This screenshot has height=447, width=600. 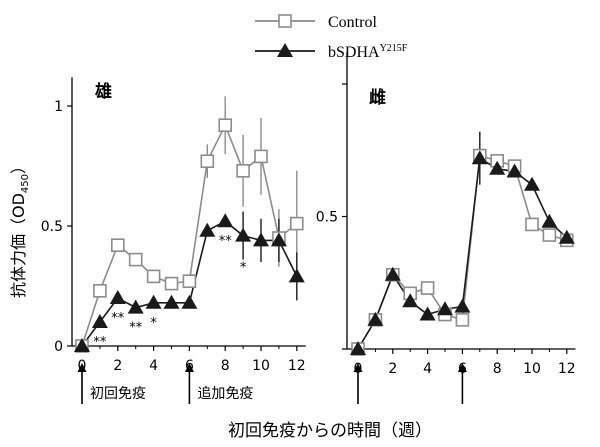 What do you see at coordinates (330, 431) in the screenshot?
I see `x-axis-label: 初回免疫からの時間（週）` at bounding box center [330, 431].